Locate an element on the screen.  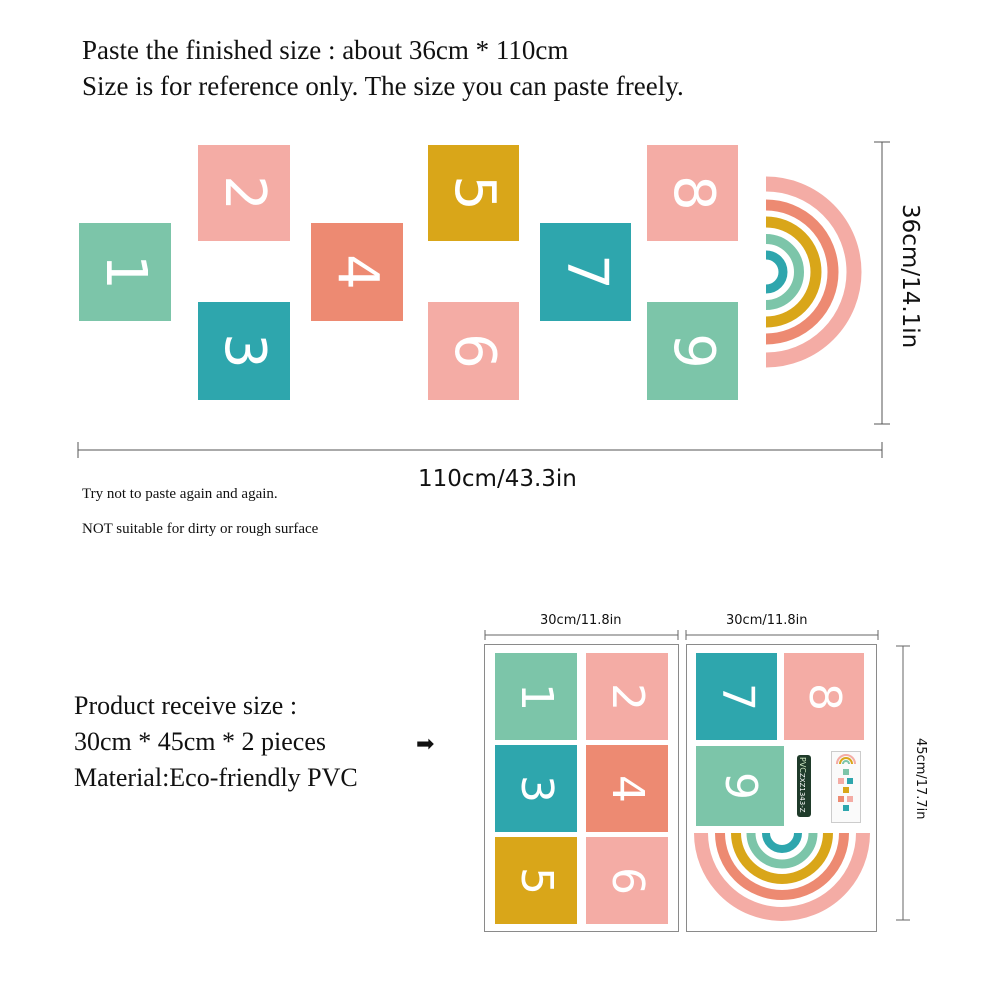
preview-thumbnail is located at coordinates (846, 787).